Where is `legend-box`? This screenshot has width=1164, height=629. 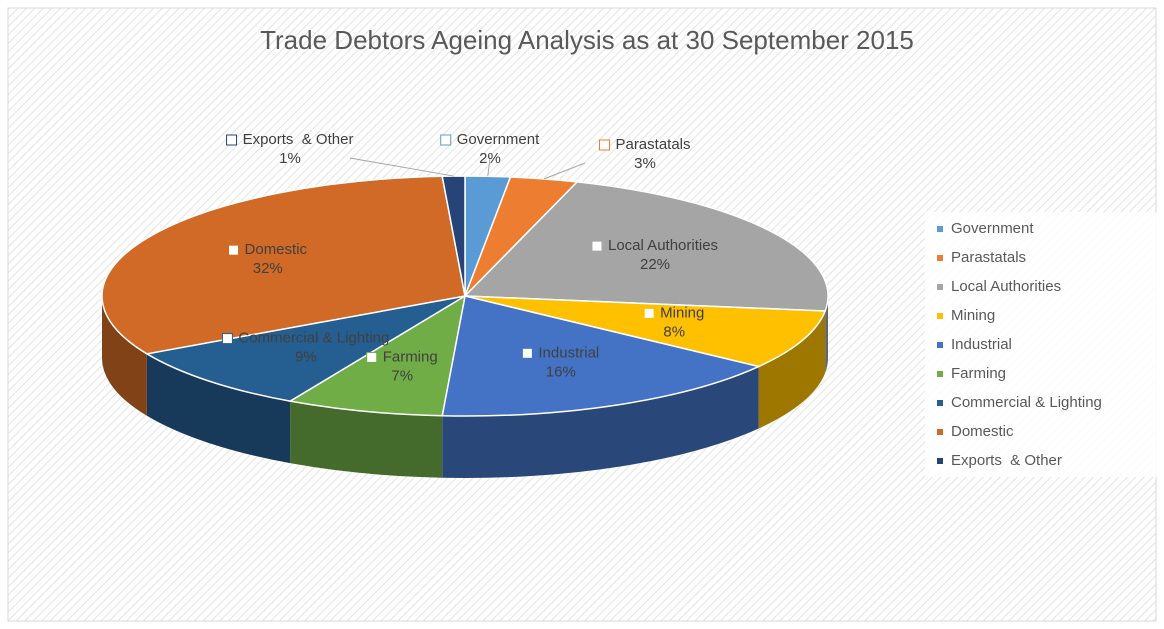 legend-box is located at coordinates (1041, 344).